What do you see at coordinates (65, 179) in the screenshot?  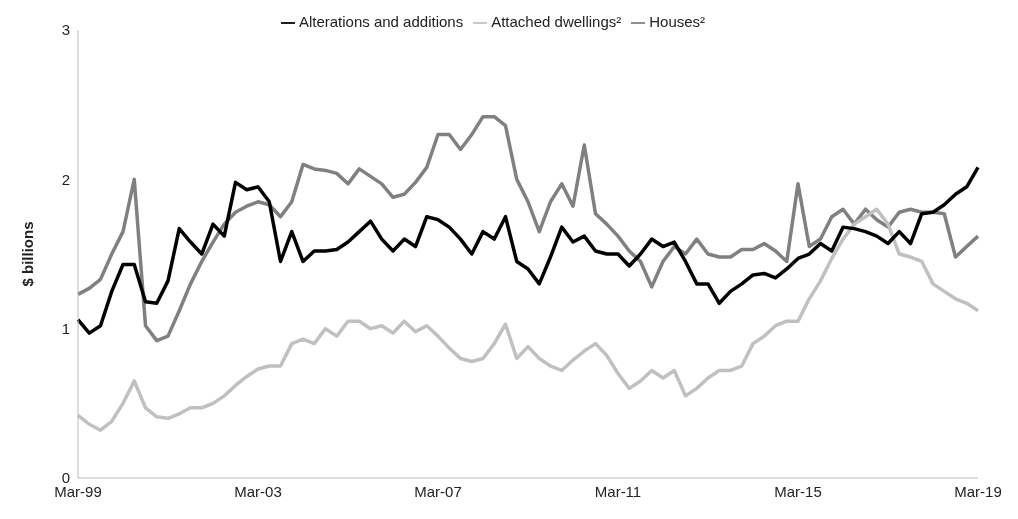 I see `y-tick-label: 2` at bounding box center [65, 179].